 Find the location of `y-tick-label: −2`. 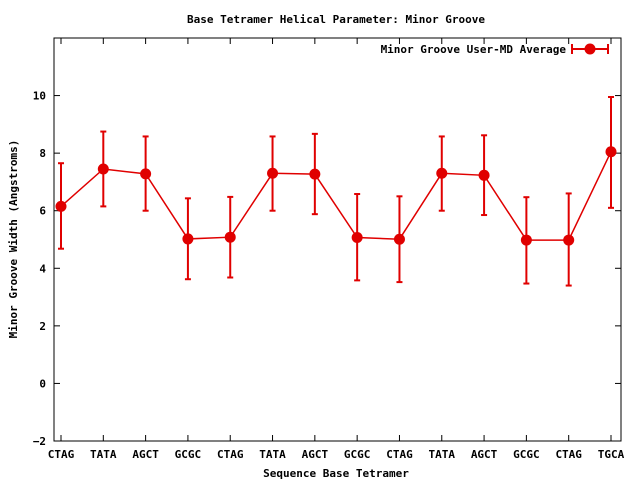

y-tick-label: −2 is located at coordinates (39, 441).